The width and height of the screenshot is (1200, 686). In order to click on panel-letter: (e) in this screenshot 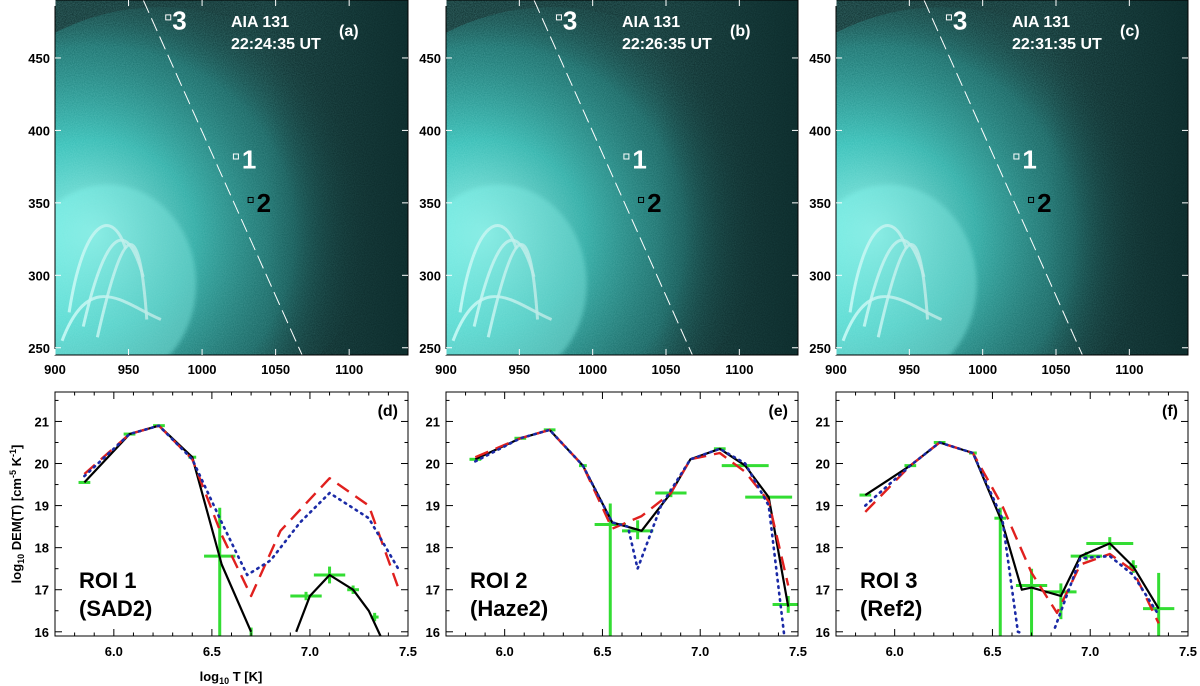, I will do `click(778, 411)`.